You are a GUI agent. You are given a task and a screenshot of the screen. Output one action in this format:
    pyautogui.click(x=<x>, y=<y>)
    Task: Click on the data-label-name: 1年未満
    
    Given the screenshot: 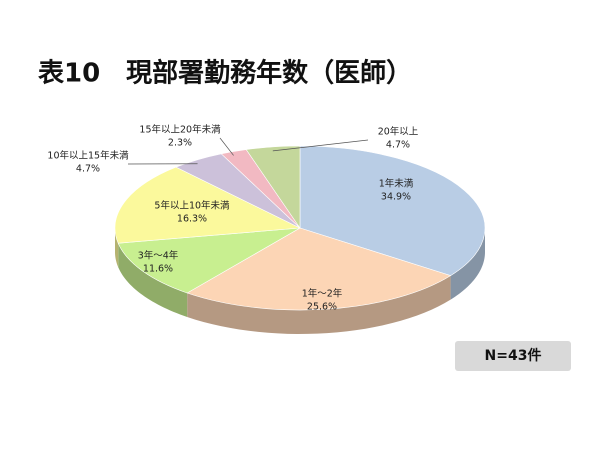 What is the action you would take?
    pyautogui.click(x=396, y=184)
    